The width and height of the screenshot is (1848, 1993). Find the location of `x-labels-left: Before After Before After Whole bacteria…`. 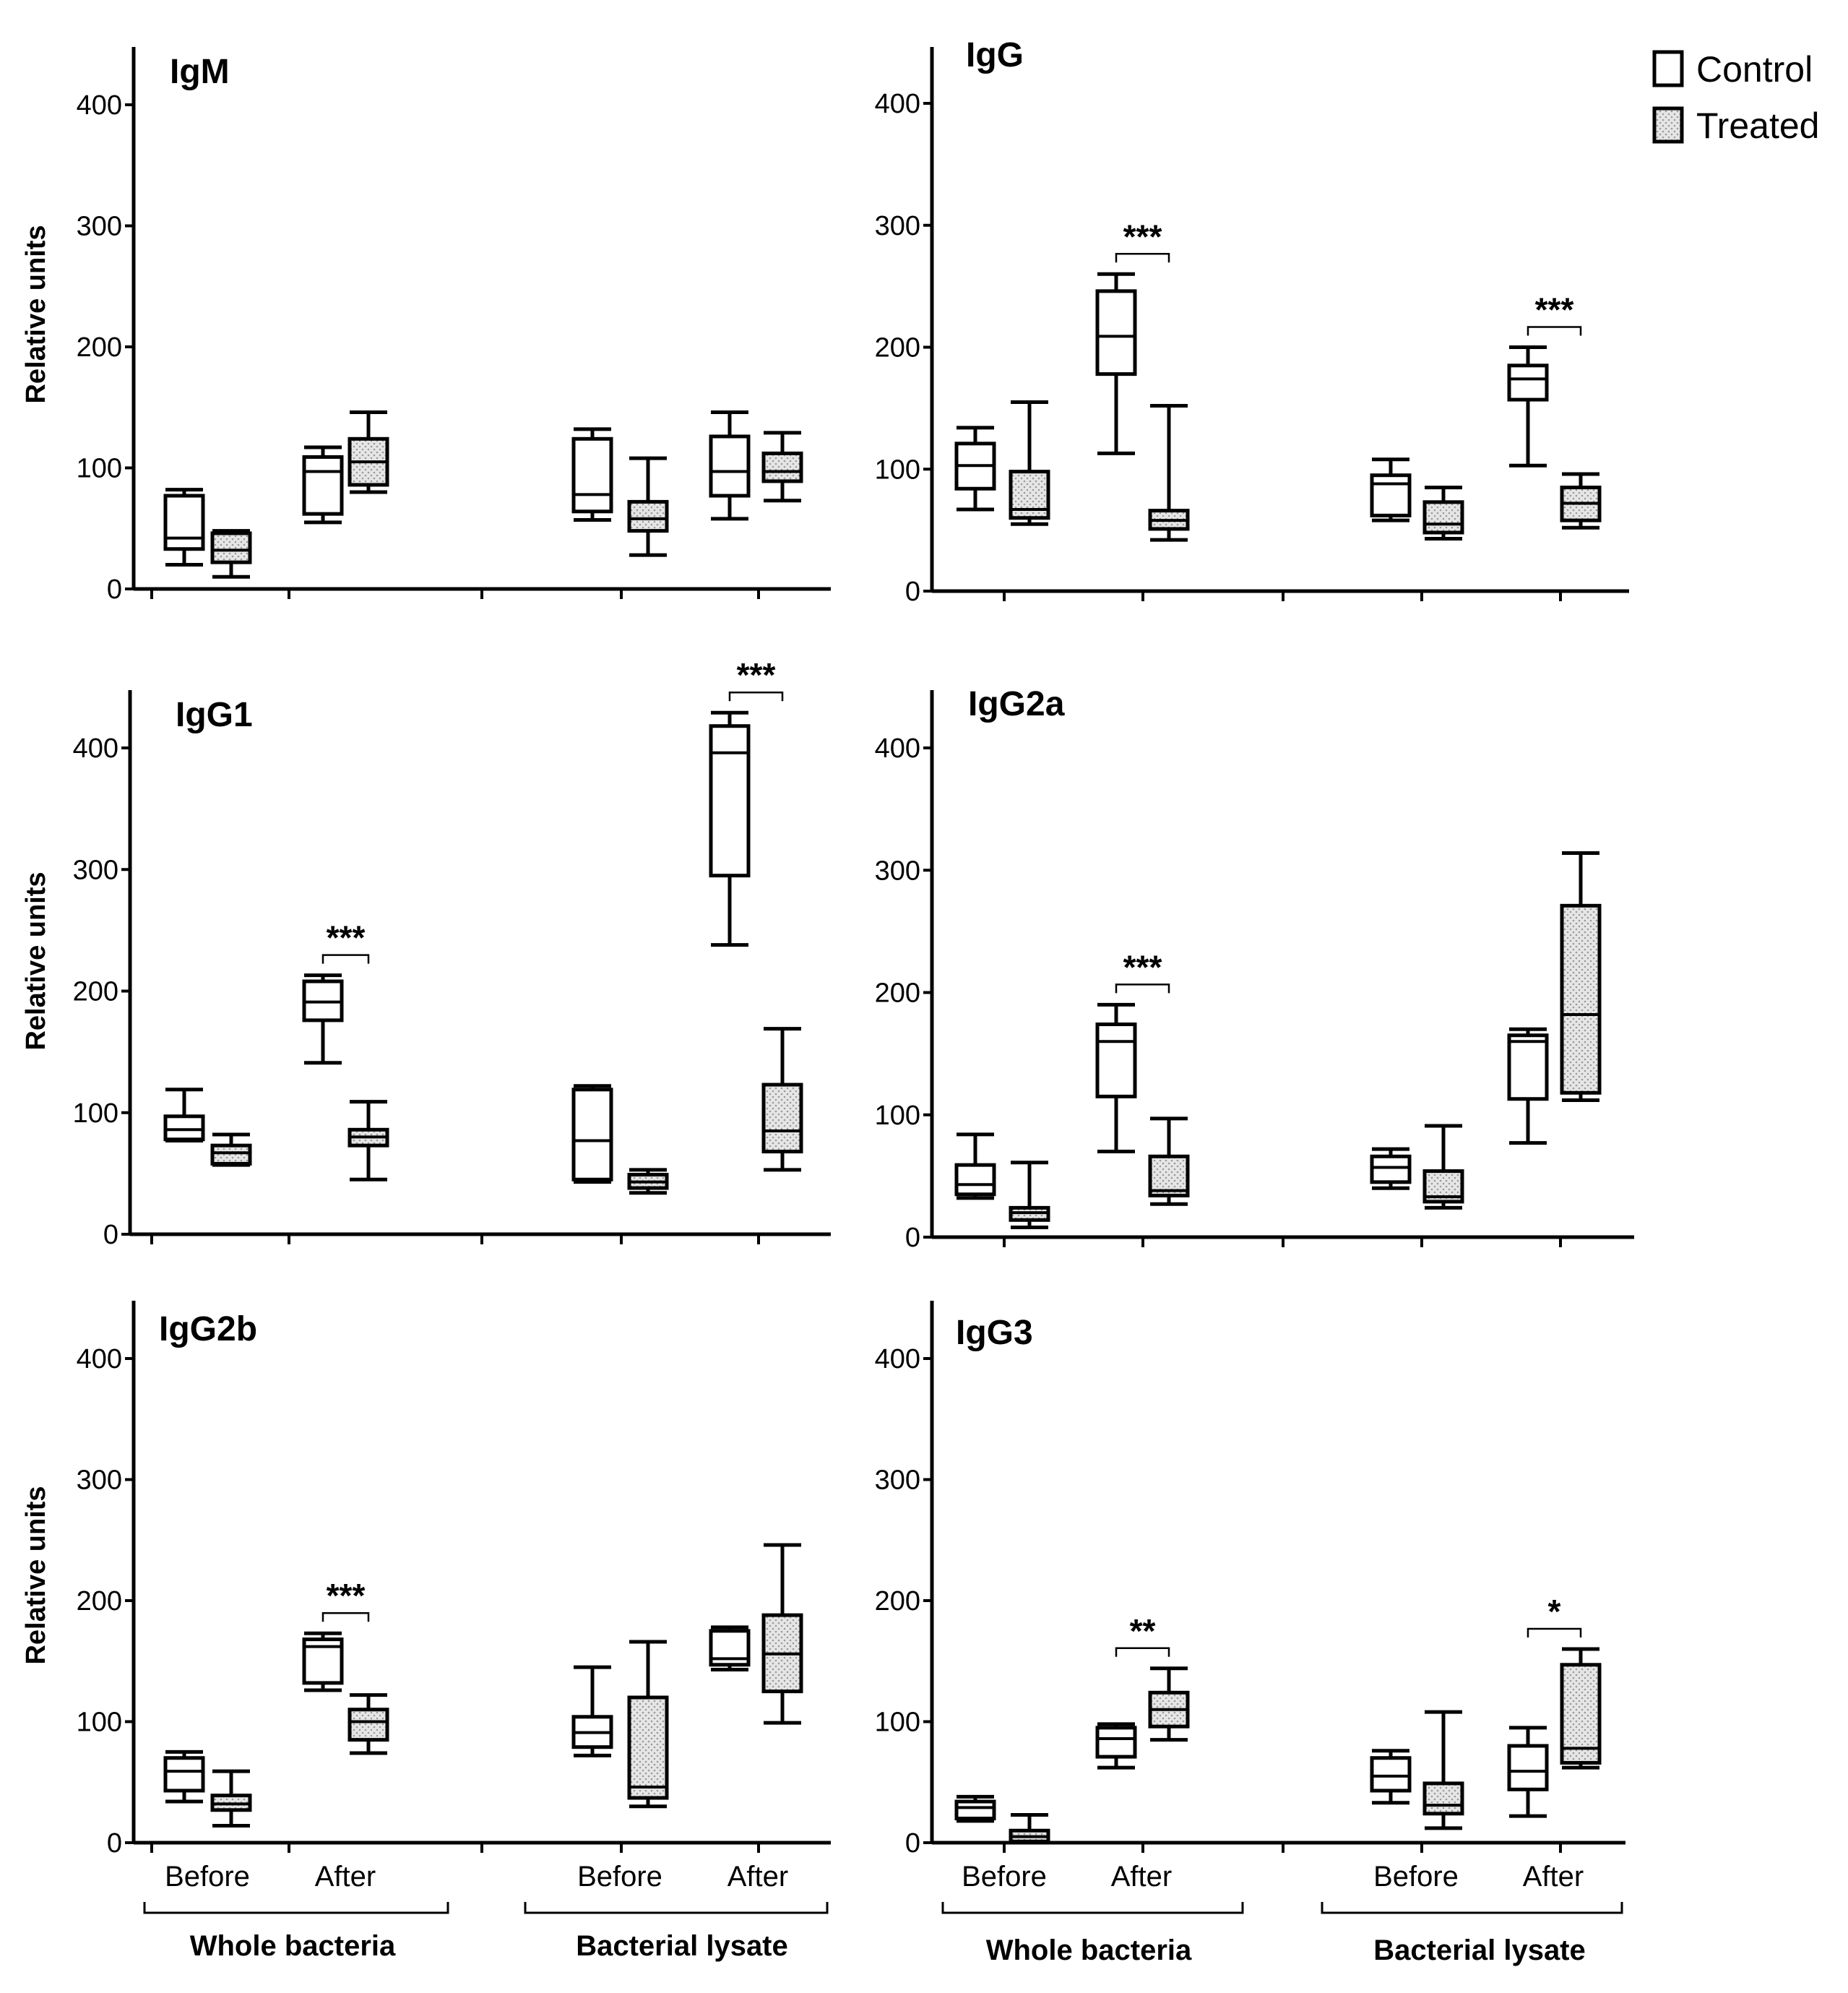

x-labels-left: Before After Before After Whole bacteria… is located at coordinates (486, 1912).